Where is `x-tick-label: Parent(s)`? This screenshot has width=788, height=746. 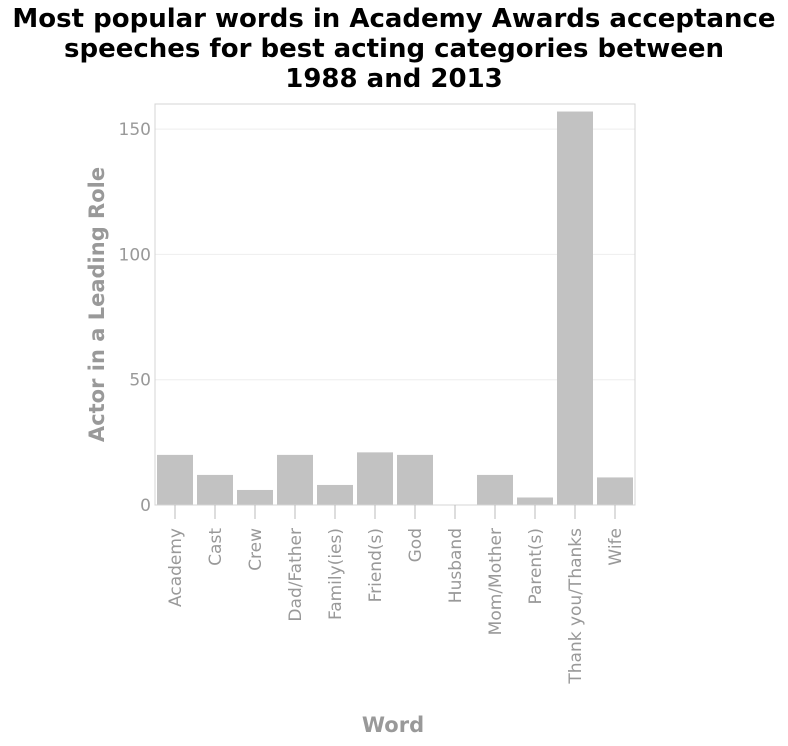
x-tick-label: Parent(s) is located at coordinates (536, 566).